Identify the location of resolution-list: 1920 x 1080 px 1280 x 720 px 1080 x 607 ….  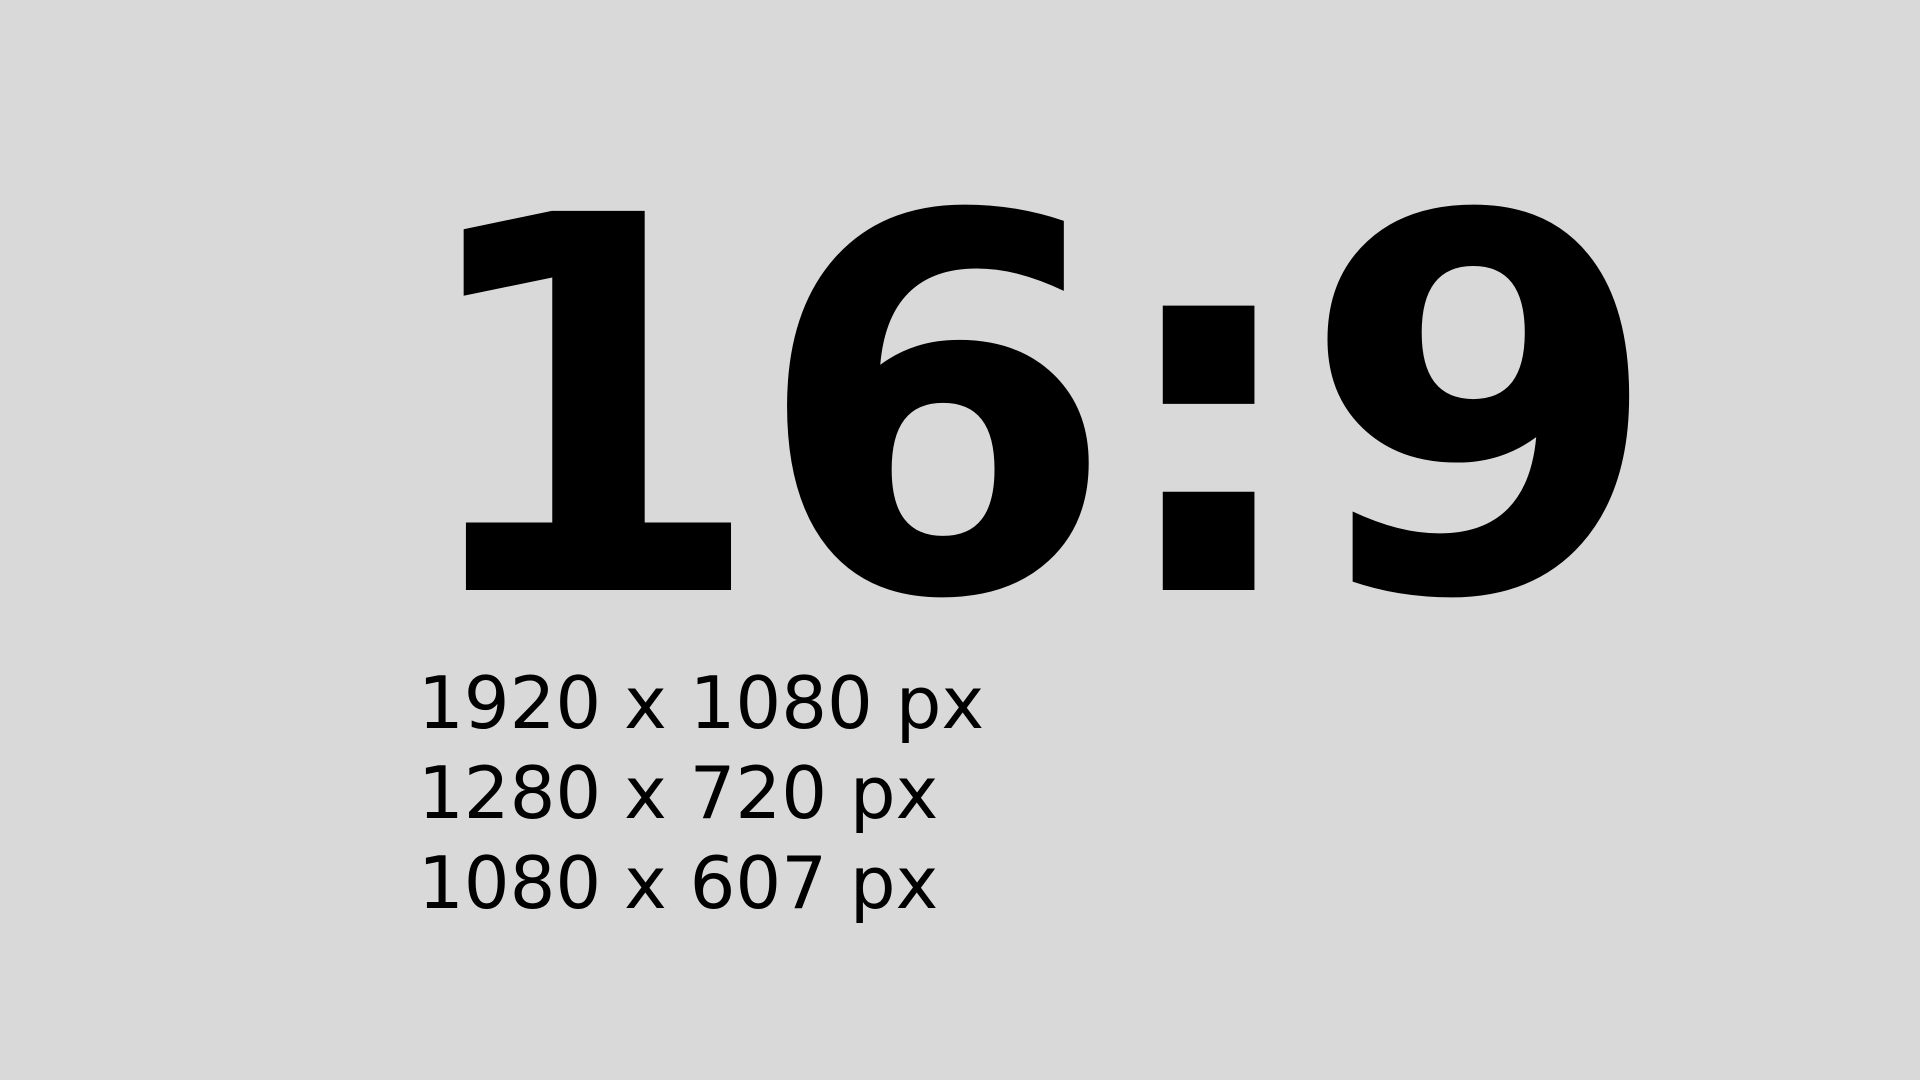
(701, 793).